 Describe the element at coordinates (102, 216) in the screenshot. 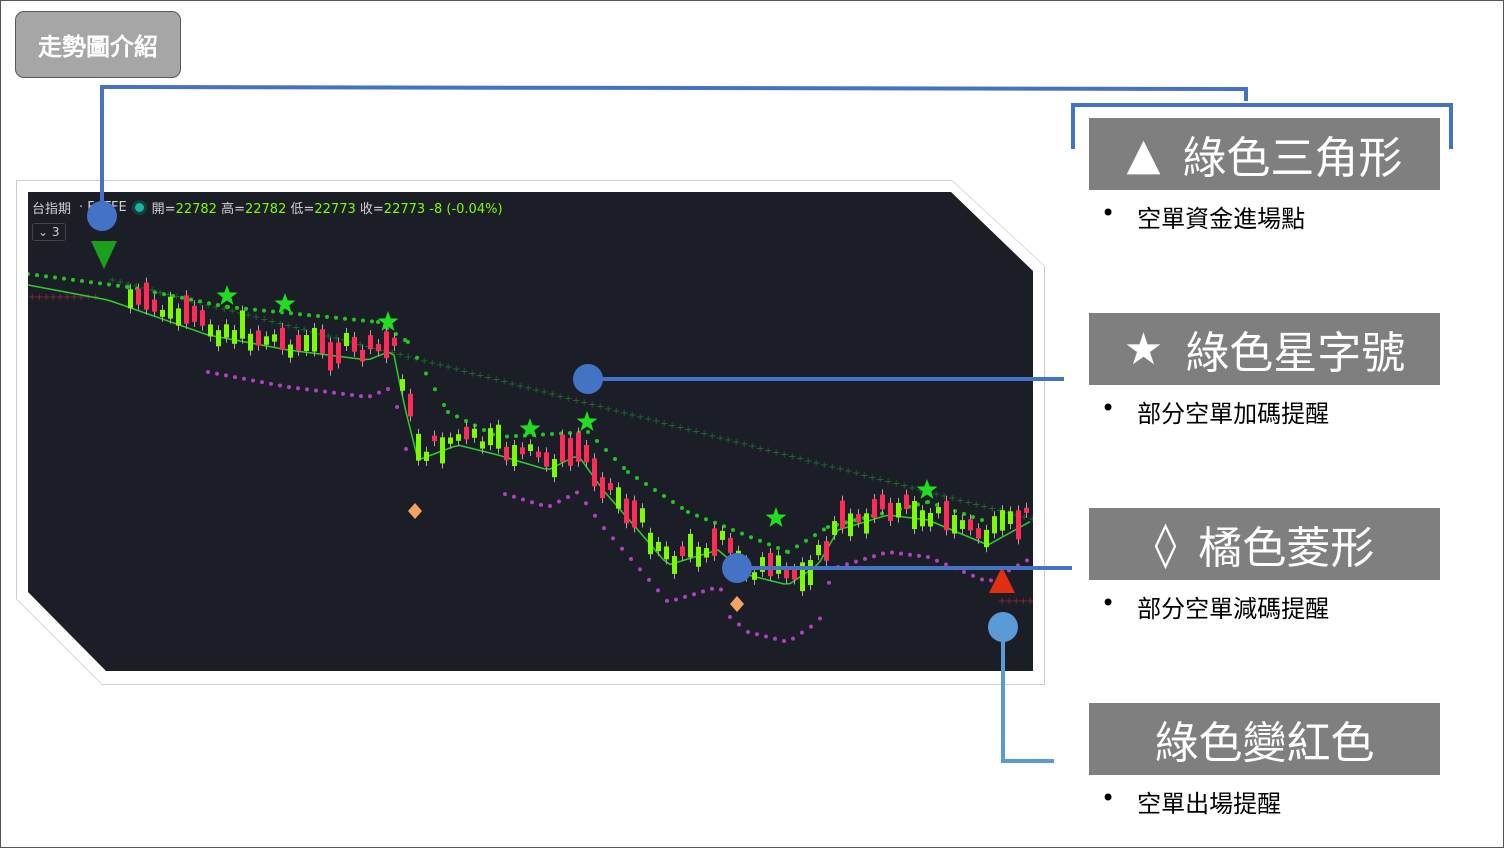

I see `connector-dot` at that location.